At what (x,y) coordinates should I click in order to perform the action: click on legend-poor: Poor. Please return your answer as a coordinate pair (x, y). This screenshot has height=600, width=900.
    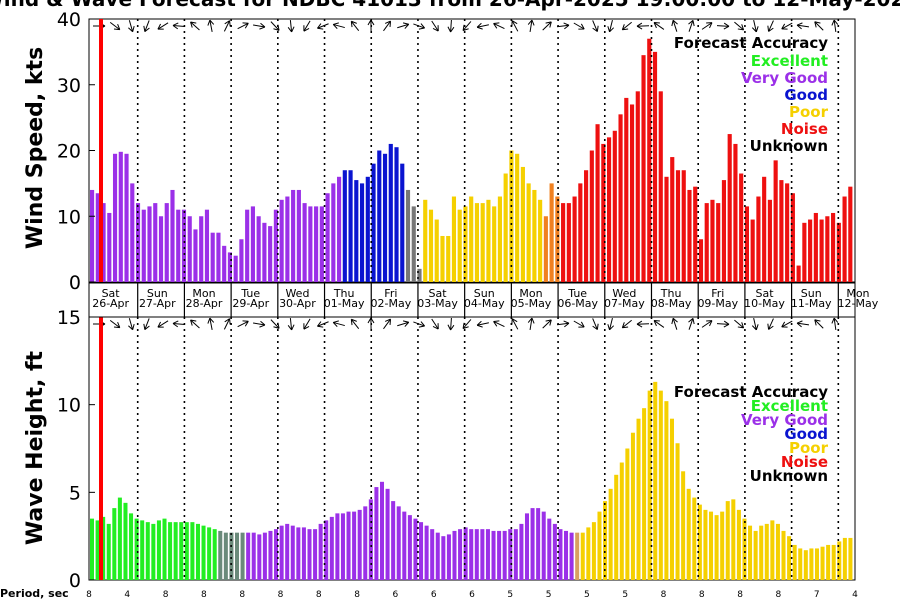
    Looking at the image, I should click on (809, 448).